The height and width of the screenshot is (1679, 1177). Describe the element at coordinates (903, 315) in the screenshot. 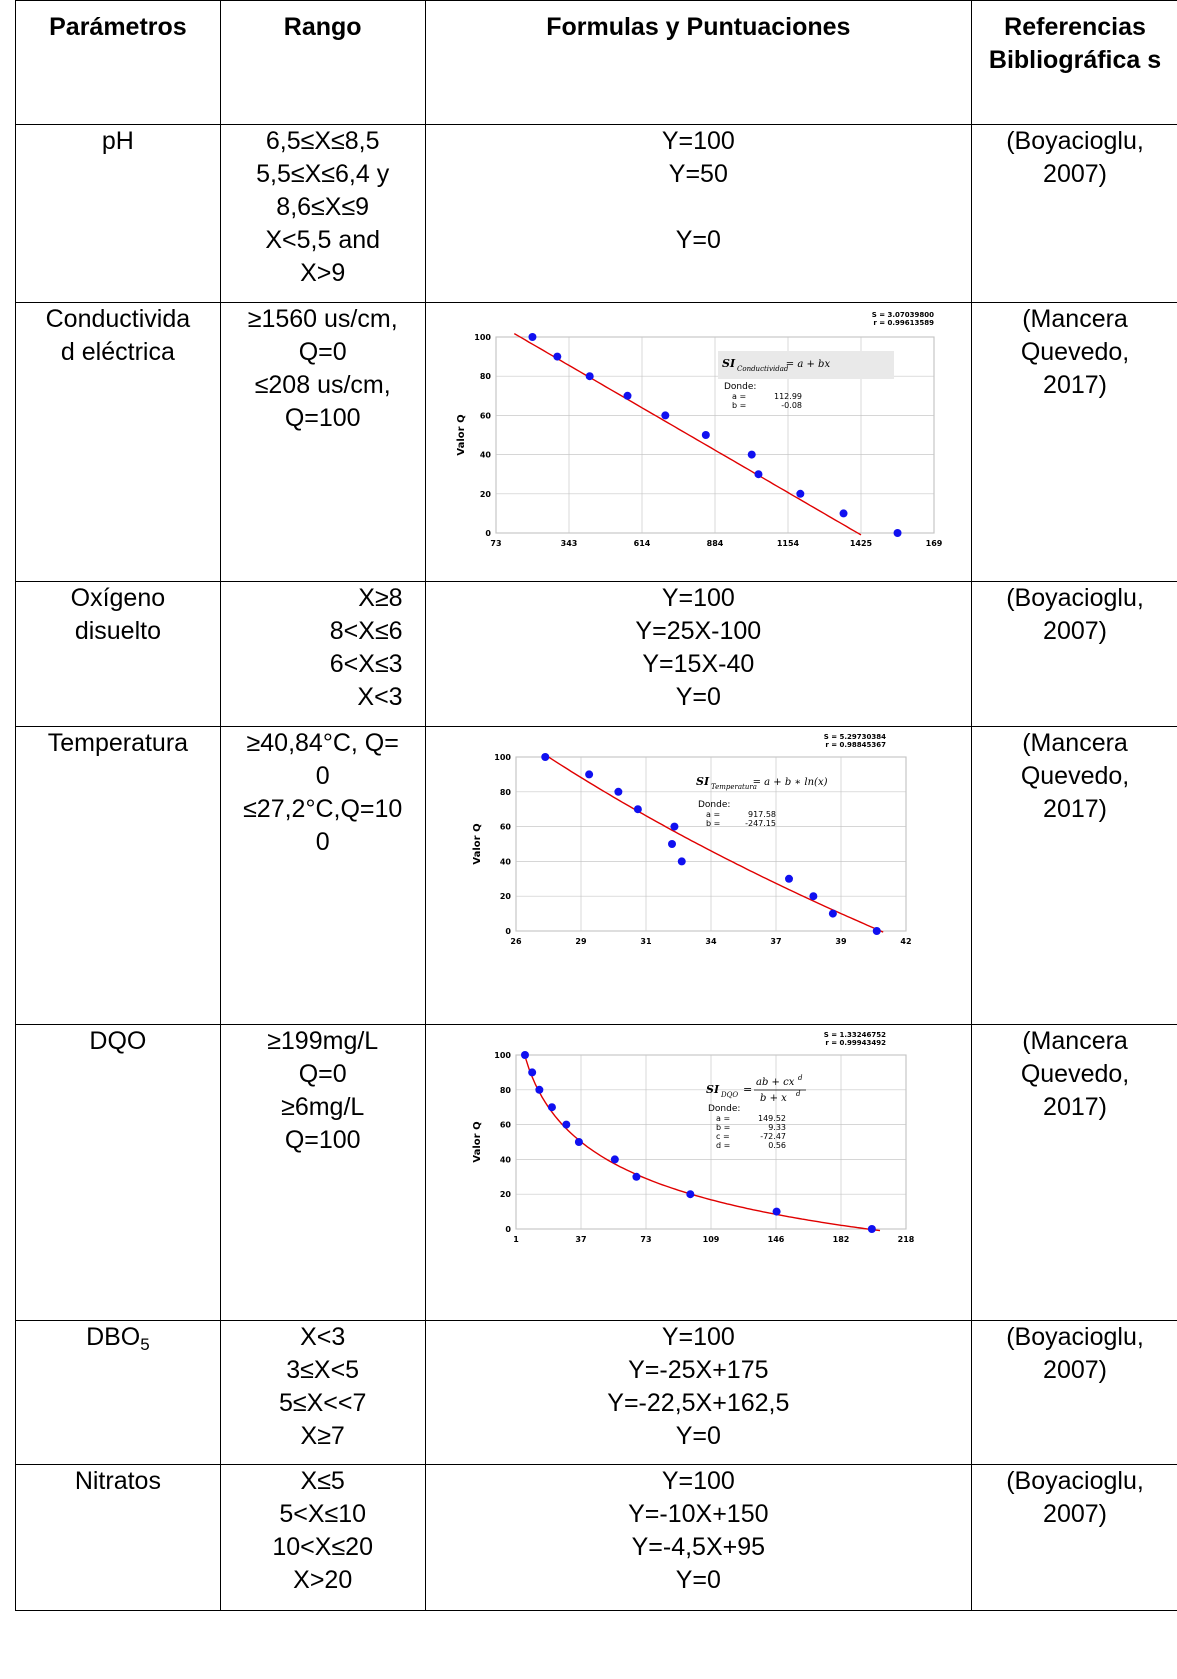

I see `fit-stat: S = 3.07039800` at that location.